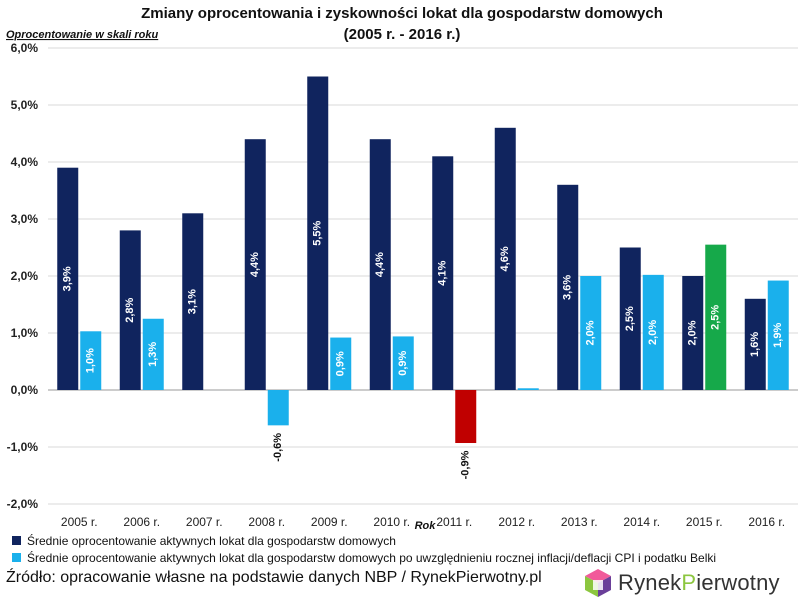 This screenshot has width=805, height=605. What do you see at coordinates (641, 522) in the screenshot?
I see `x-tick-label: 2014 r.` at bounding box center [641, 522].